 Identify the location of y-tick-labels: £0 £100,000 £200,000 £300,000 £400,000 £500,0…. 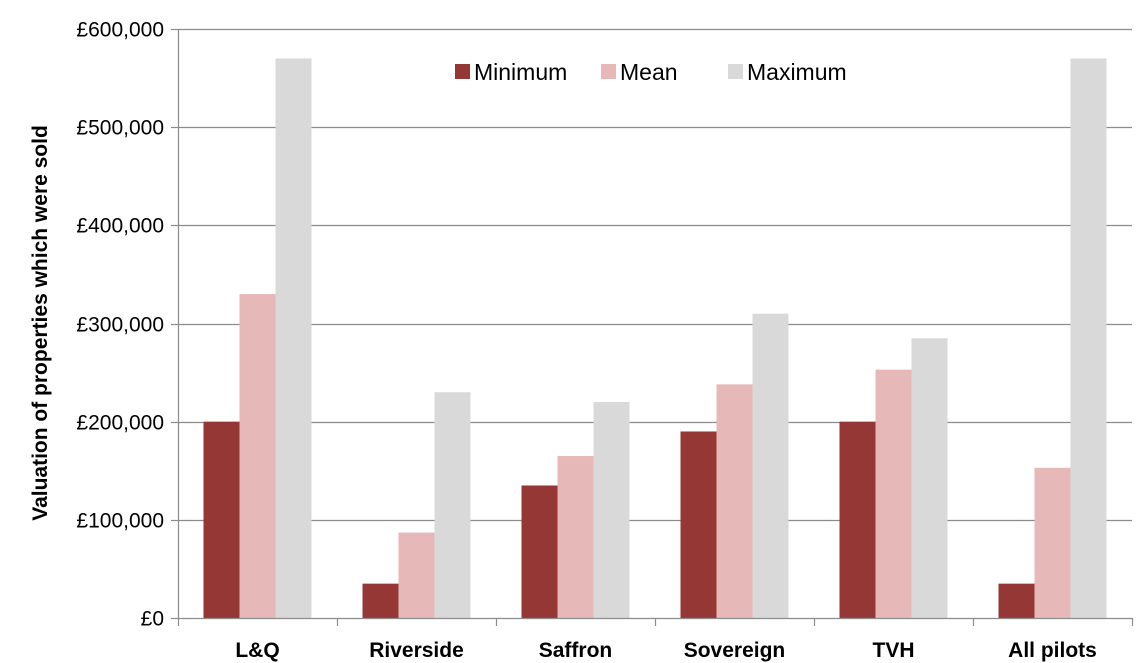
(120, 325).